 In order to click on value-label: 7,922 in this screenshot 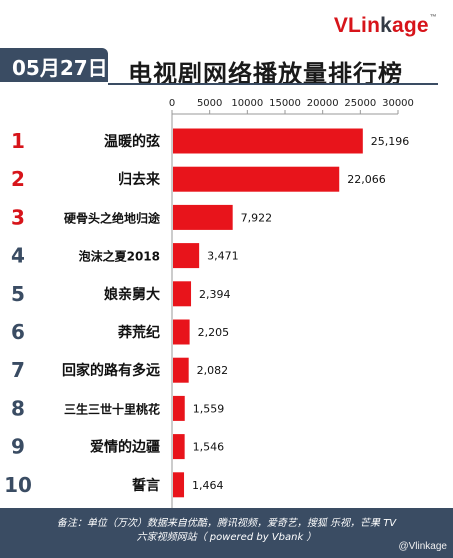, I will do `click(257, 217)`.